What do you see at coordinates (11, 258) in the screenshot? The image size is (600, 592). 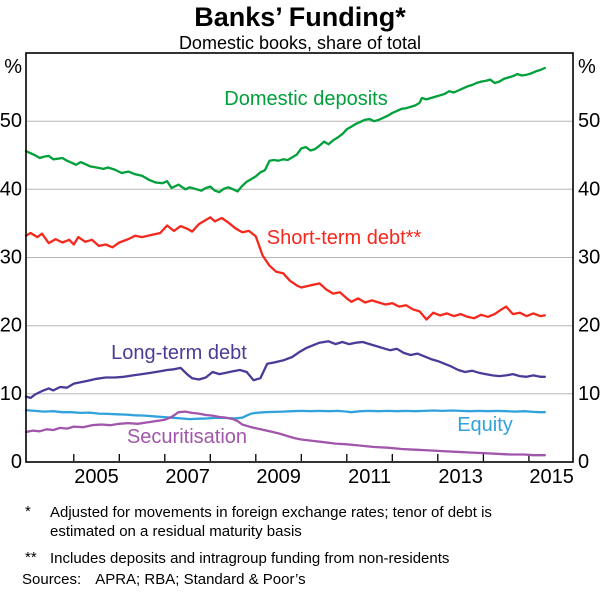 I see `y-axis-label-left-30: 30` at bounding box center [11, 258].